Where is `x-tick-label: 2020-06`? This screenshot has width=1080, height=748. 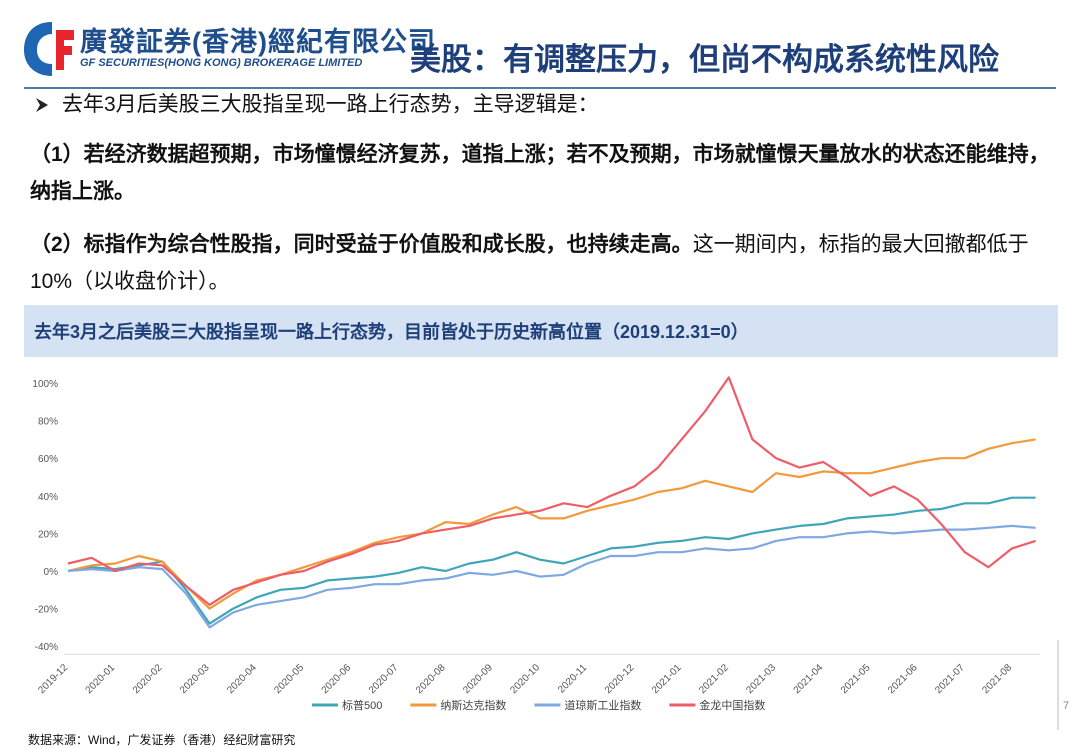
x-tick-label: 2020-06 is located at coordinates (337, 679).